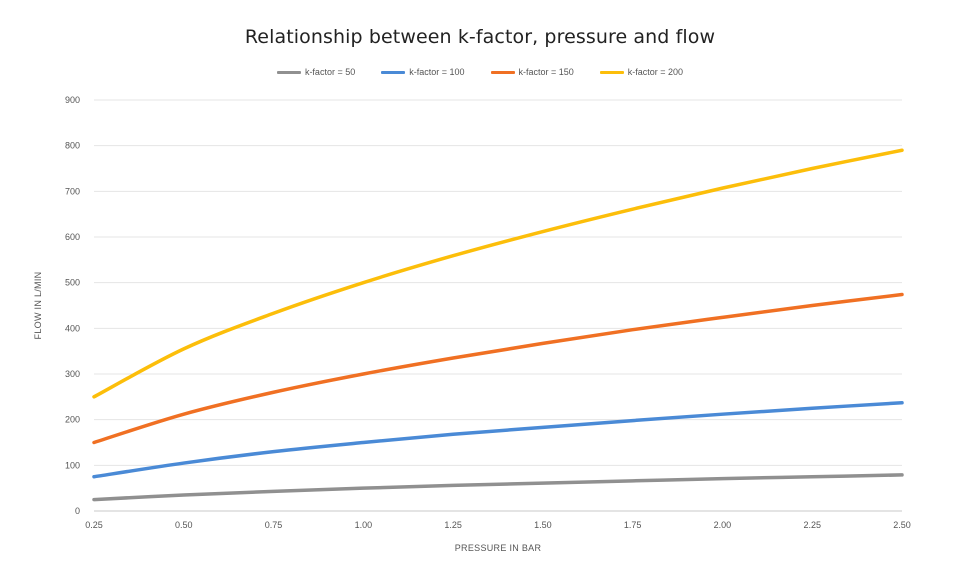 The height and width of the screenshot is (575, 960). I want to click on y-tick-label: 700, so click(72, 191).